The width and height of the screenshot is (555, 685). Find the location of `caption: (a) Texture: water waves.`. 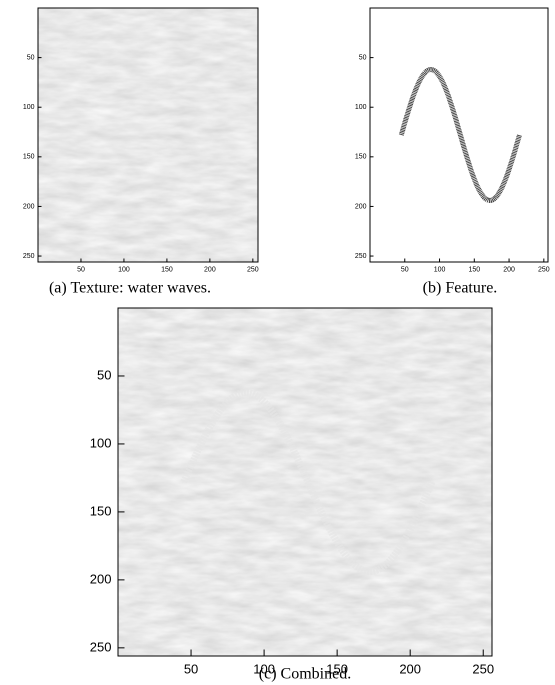

caption: (a) Texture: water waves. is located at coordinates (130, 288).